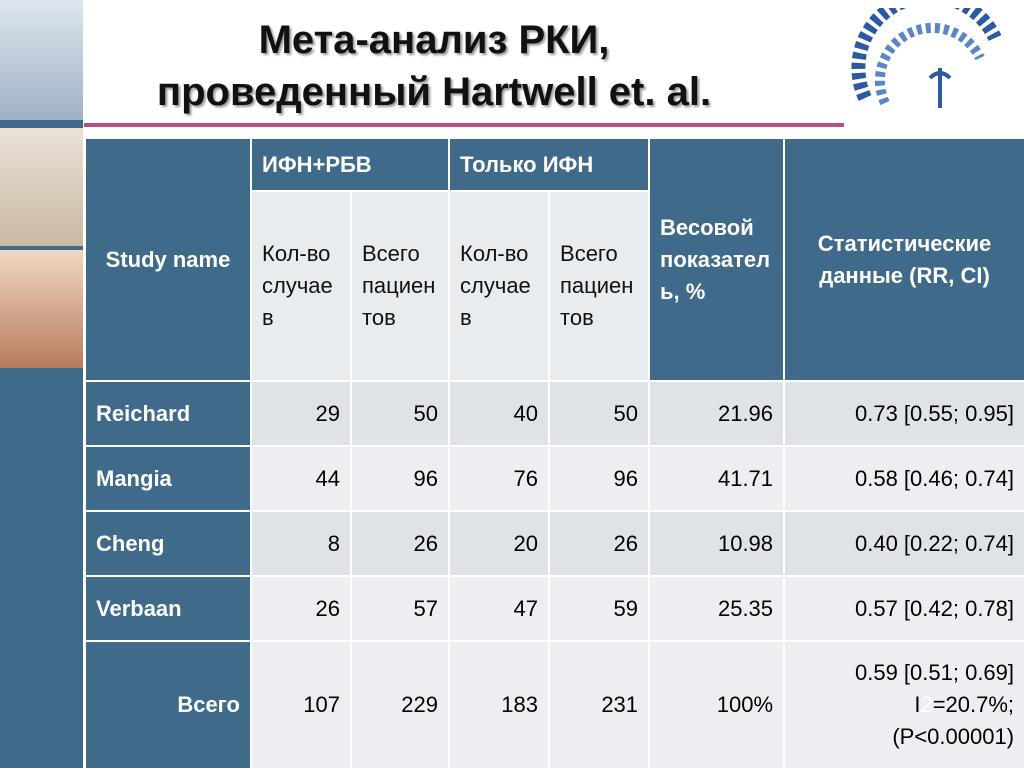 The image size is (1024, 770). What do you see at coordinates (41, 384) in the screenshot?
I see `side-panel` at bounding box center [41, 384].